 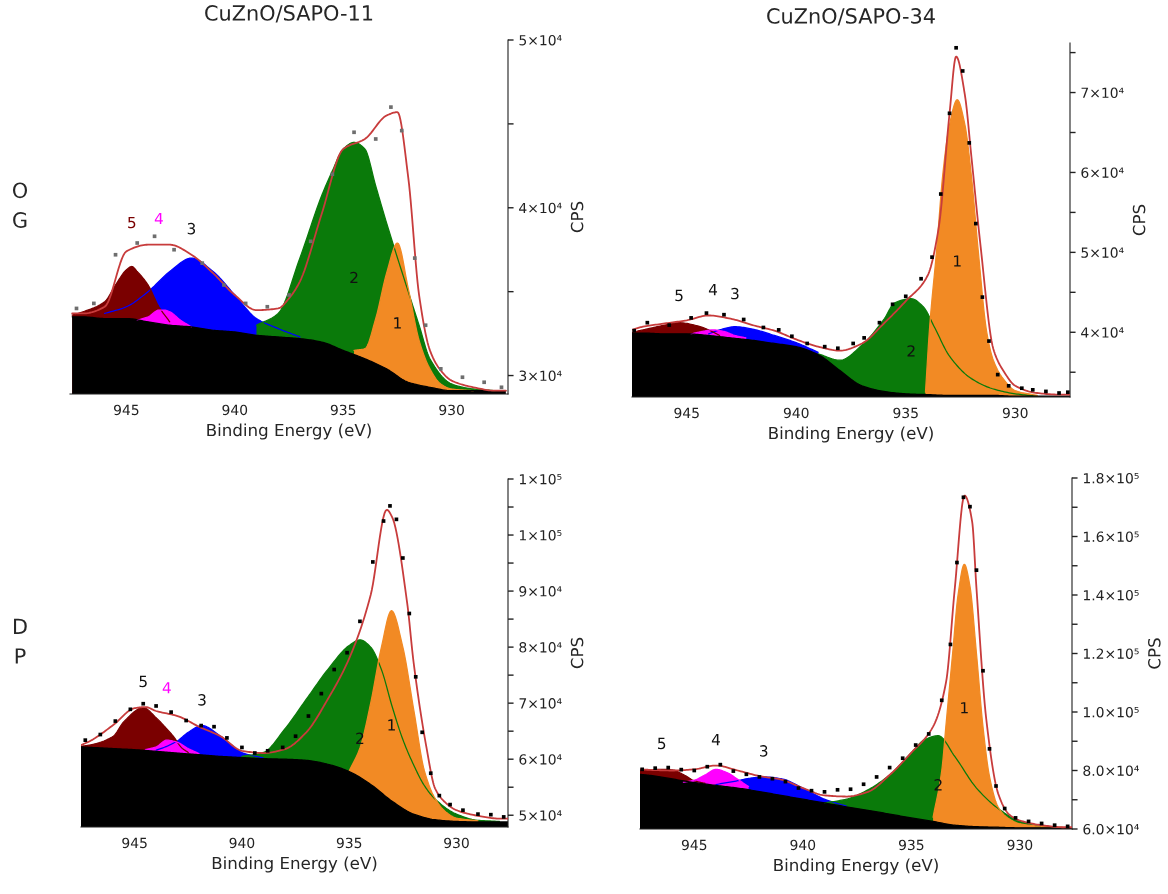 I want to click on text: O G, so click(x=20, y=205).